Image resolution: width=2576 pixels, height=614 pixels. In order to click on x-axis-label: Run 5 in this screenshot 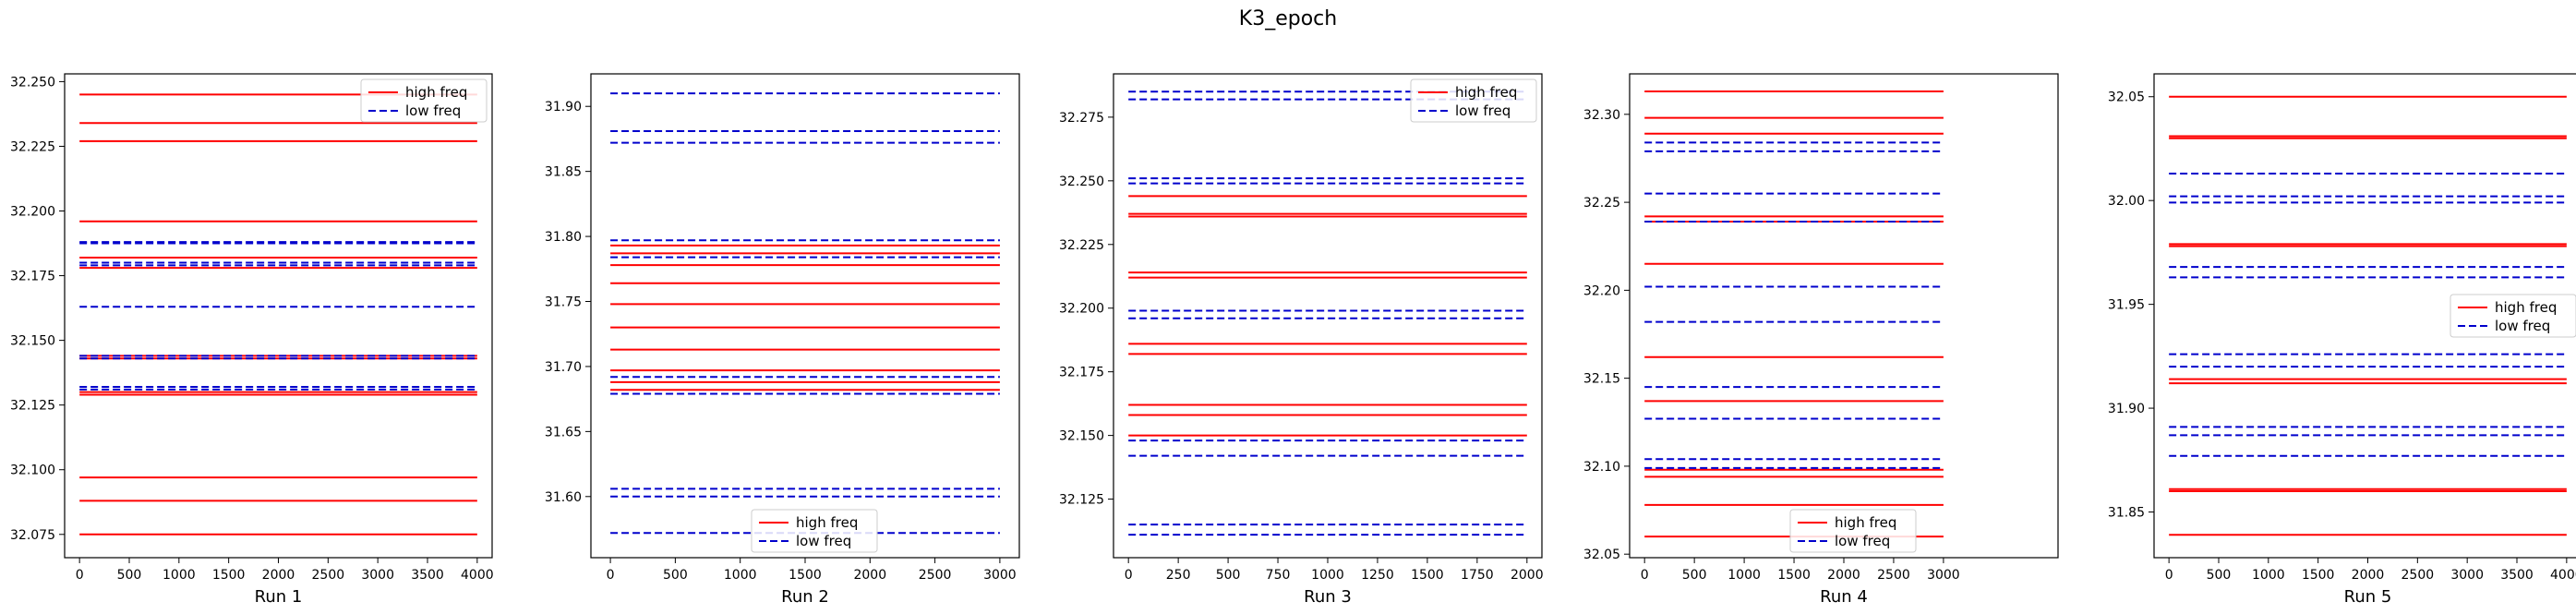, I will do `click(2368, 597)`.